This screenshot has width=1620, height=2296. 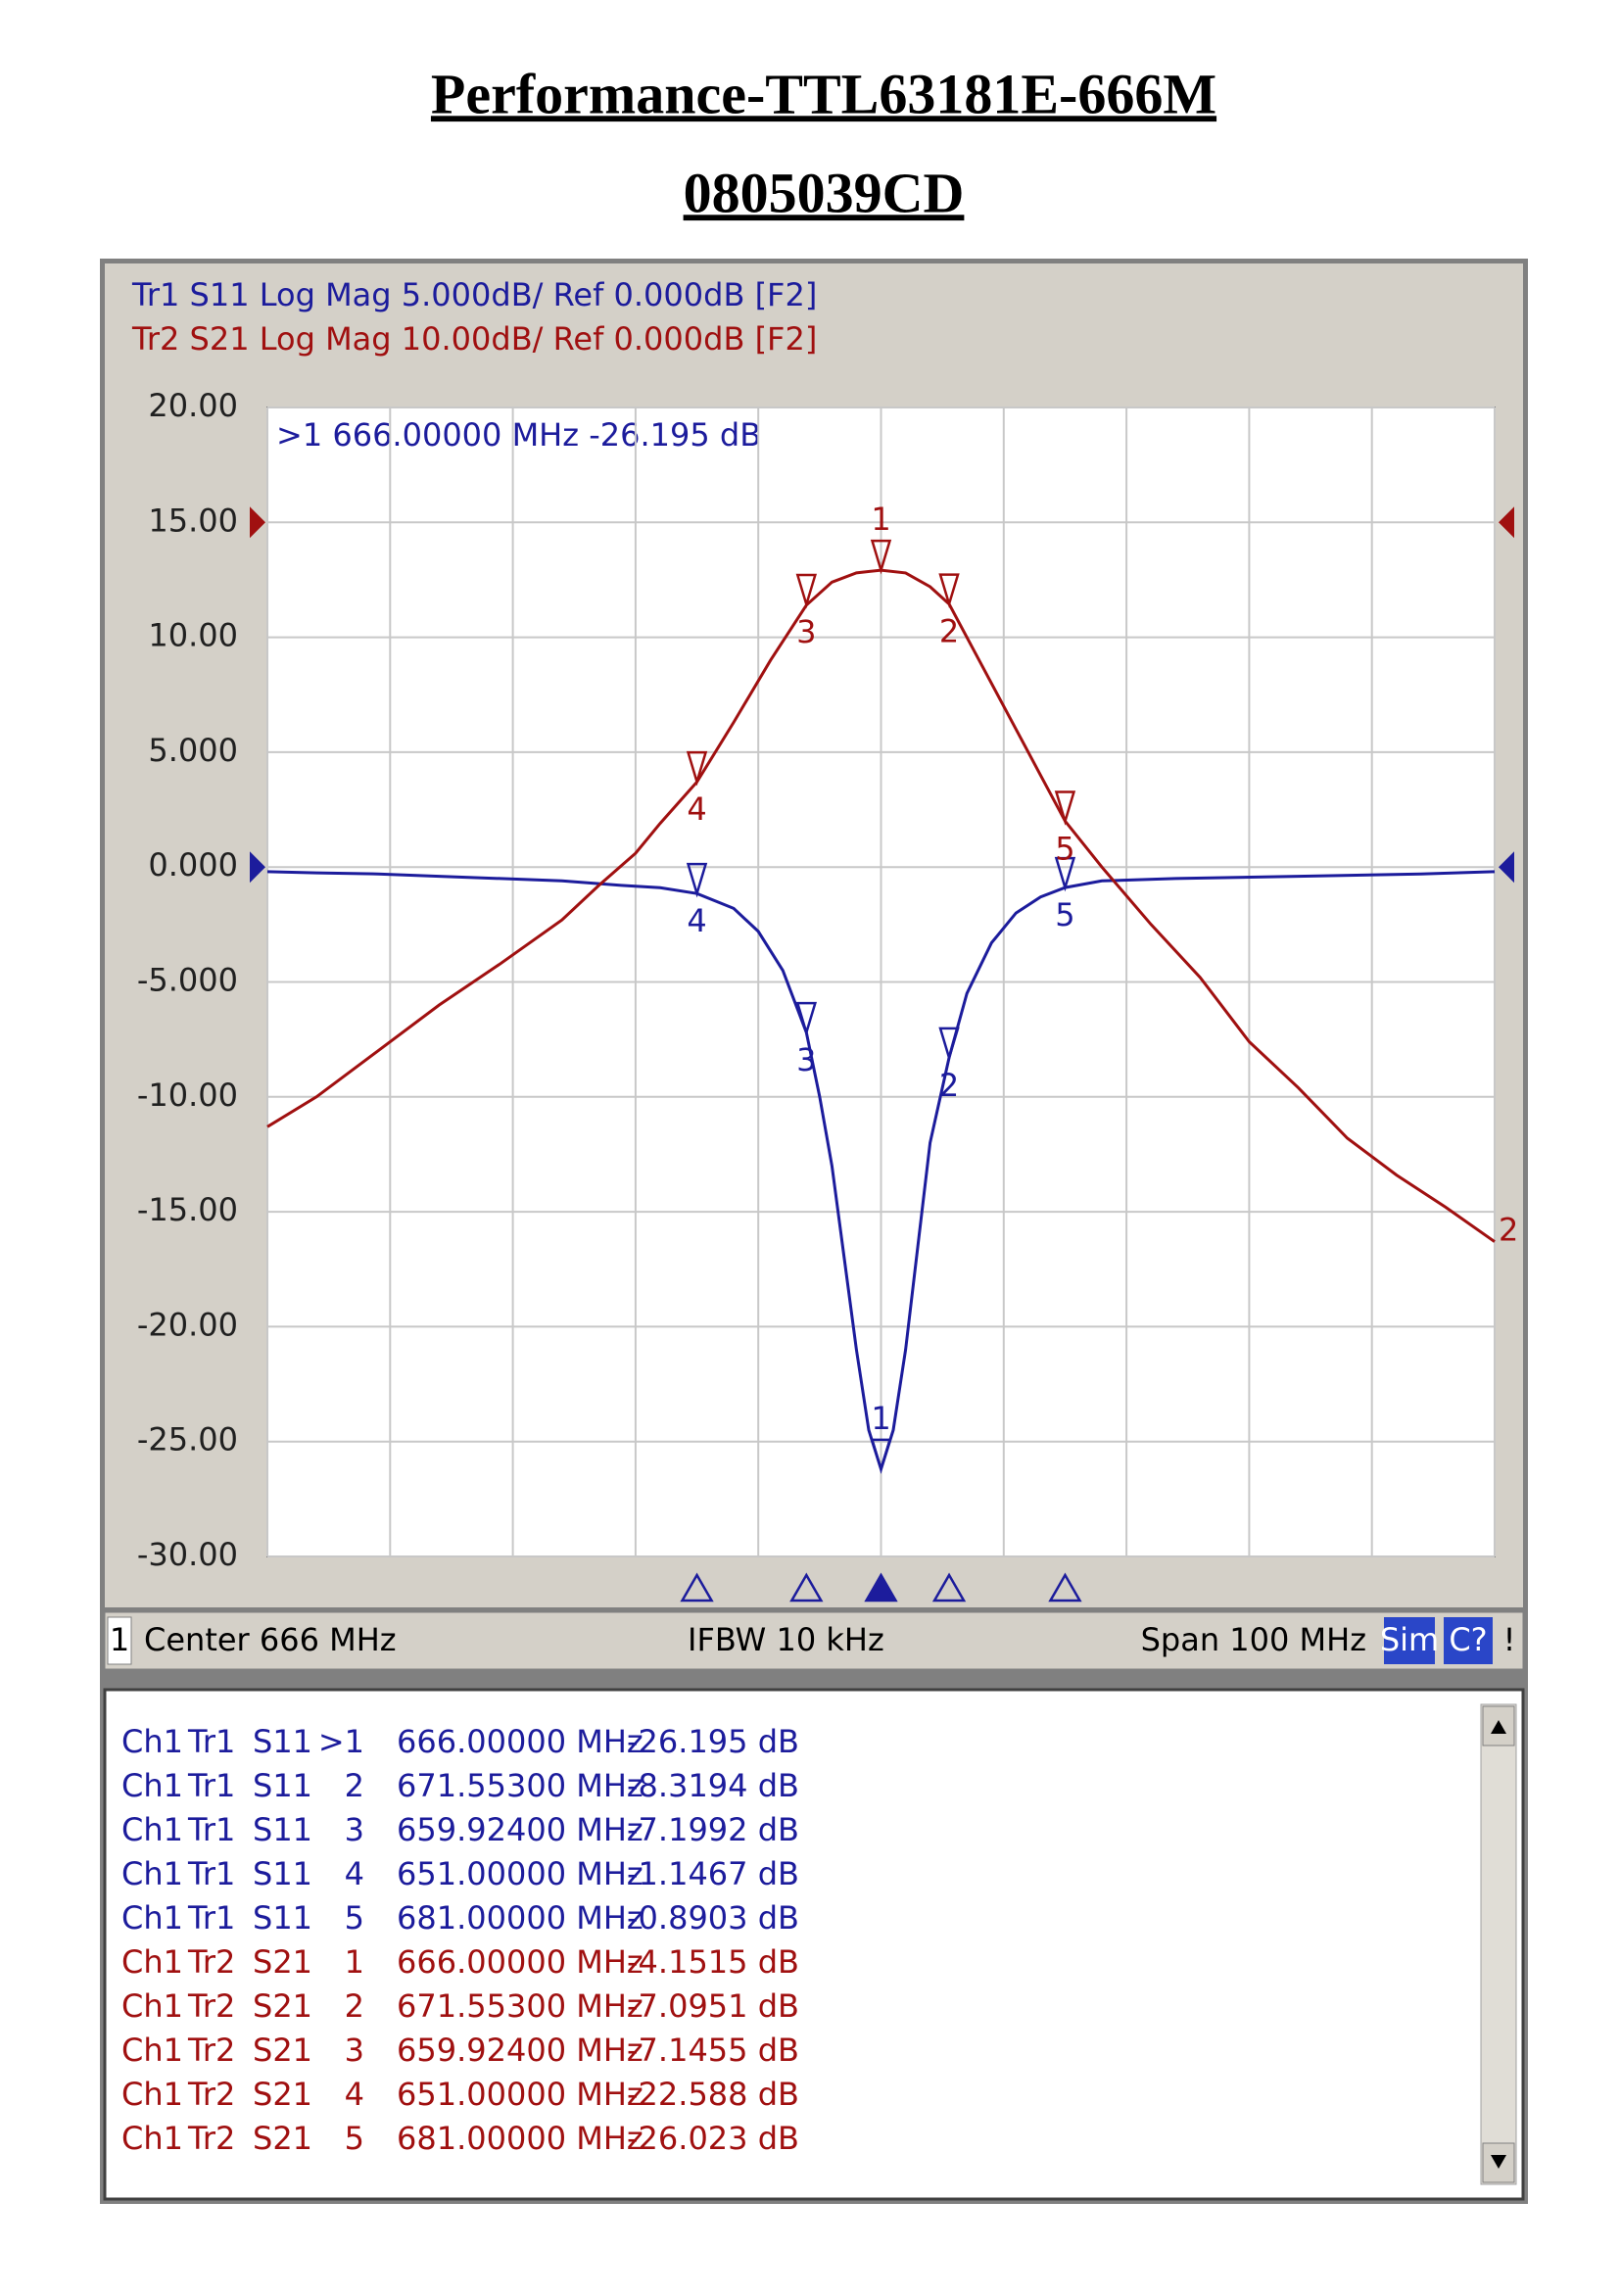 What do you see at coordinates (270, 1639) in the screenshot?
I see `center: Center 666 MHz` at bounding box center [270, 1639].